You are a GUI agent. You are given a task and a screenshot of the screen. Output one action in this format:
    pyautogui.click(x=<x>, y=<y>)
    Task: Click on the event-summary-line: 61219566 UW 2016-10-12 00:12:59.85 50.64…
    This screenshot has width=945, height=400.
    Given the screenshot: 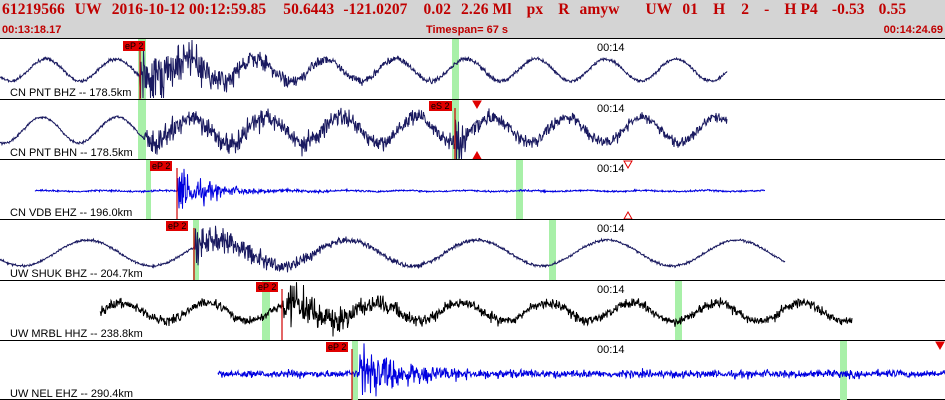 What is the action you would take?
    pyautogui.click(x=453, y=10)
    